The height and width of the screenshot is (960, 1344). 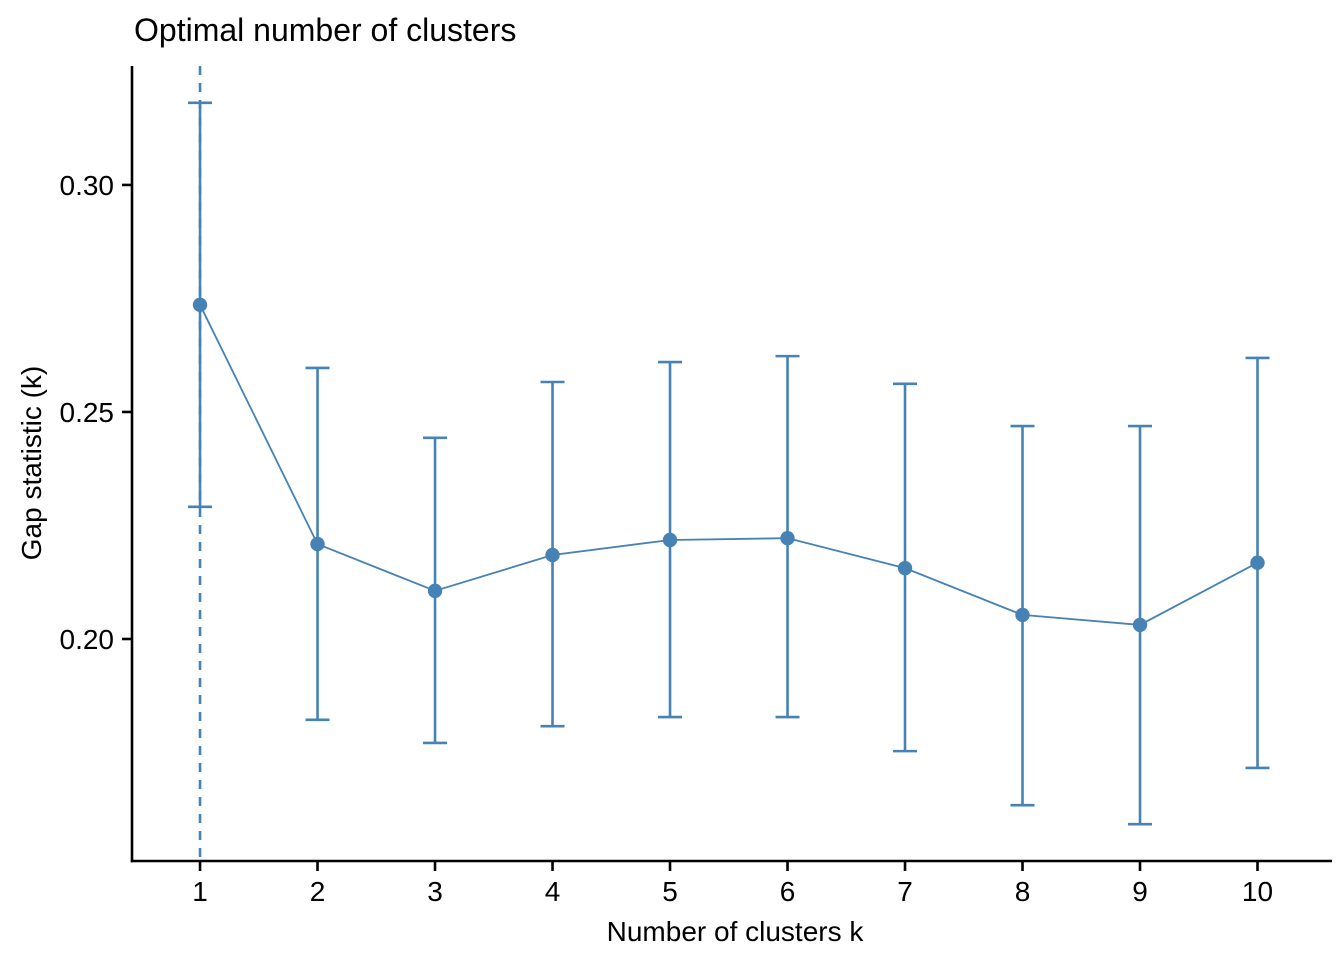 I want to click on plot-title: Optimal number of clusters, so click(x=325, y=30).